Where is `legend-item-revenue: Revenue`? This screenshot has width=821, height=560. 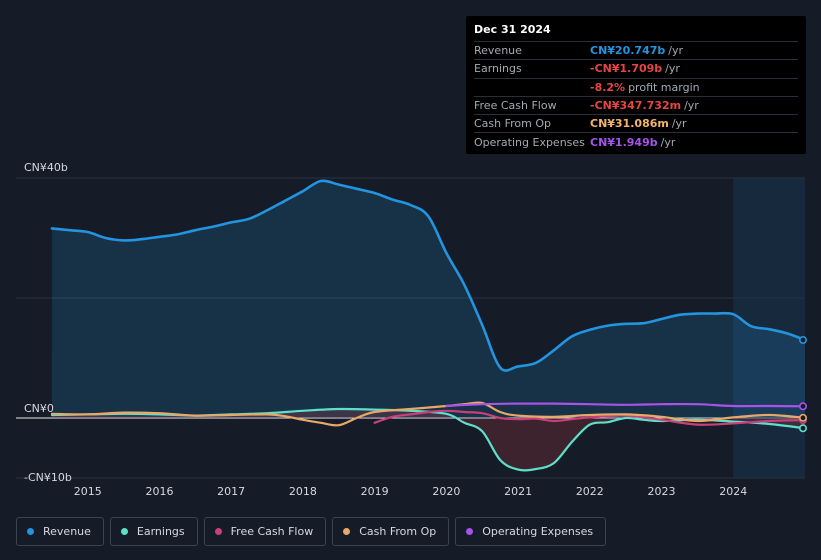 legend-item-revenue: Revenue is located at coordinates (60, 531).